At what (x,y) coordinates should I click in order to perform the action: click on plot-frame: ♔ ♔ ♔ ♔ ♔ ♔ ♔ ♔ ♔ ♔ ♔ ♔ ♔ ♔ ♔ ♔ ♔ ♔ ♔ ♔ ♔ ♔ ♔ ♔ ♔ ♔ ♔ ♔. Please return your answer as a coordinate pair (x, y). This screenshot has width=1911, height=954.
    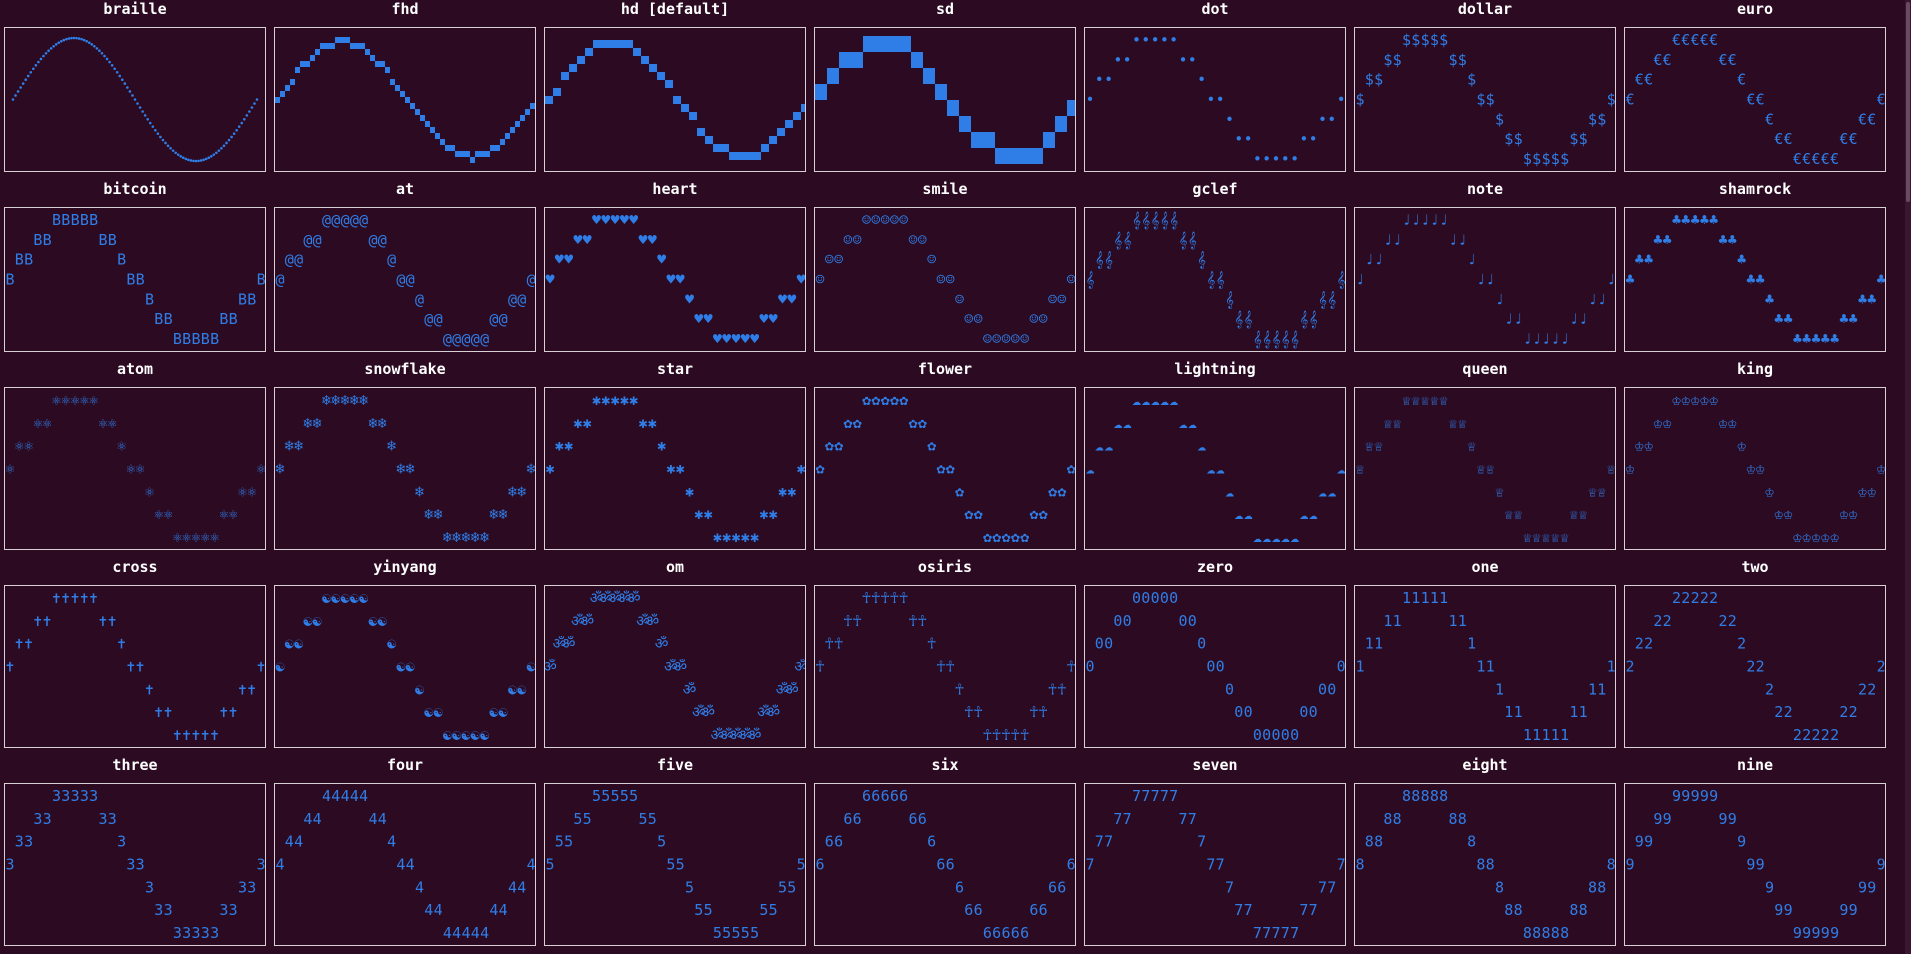
    Looking at the image, I should click on (1755, 468).